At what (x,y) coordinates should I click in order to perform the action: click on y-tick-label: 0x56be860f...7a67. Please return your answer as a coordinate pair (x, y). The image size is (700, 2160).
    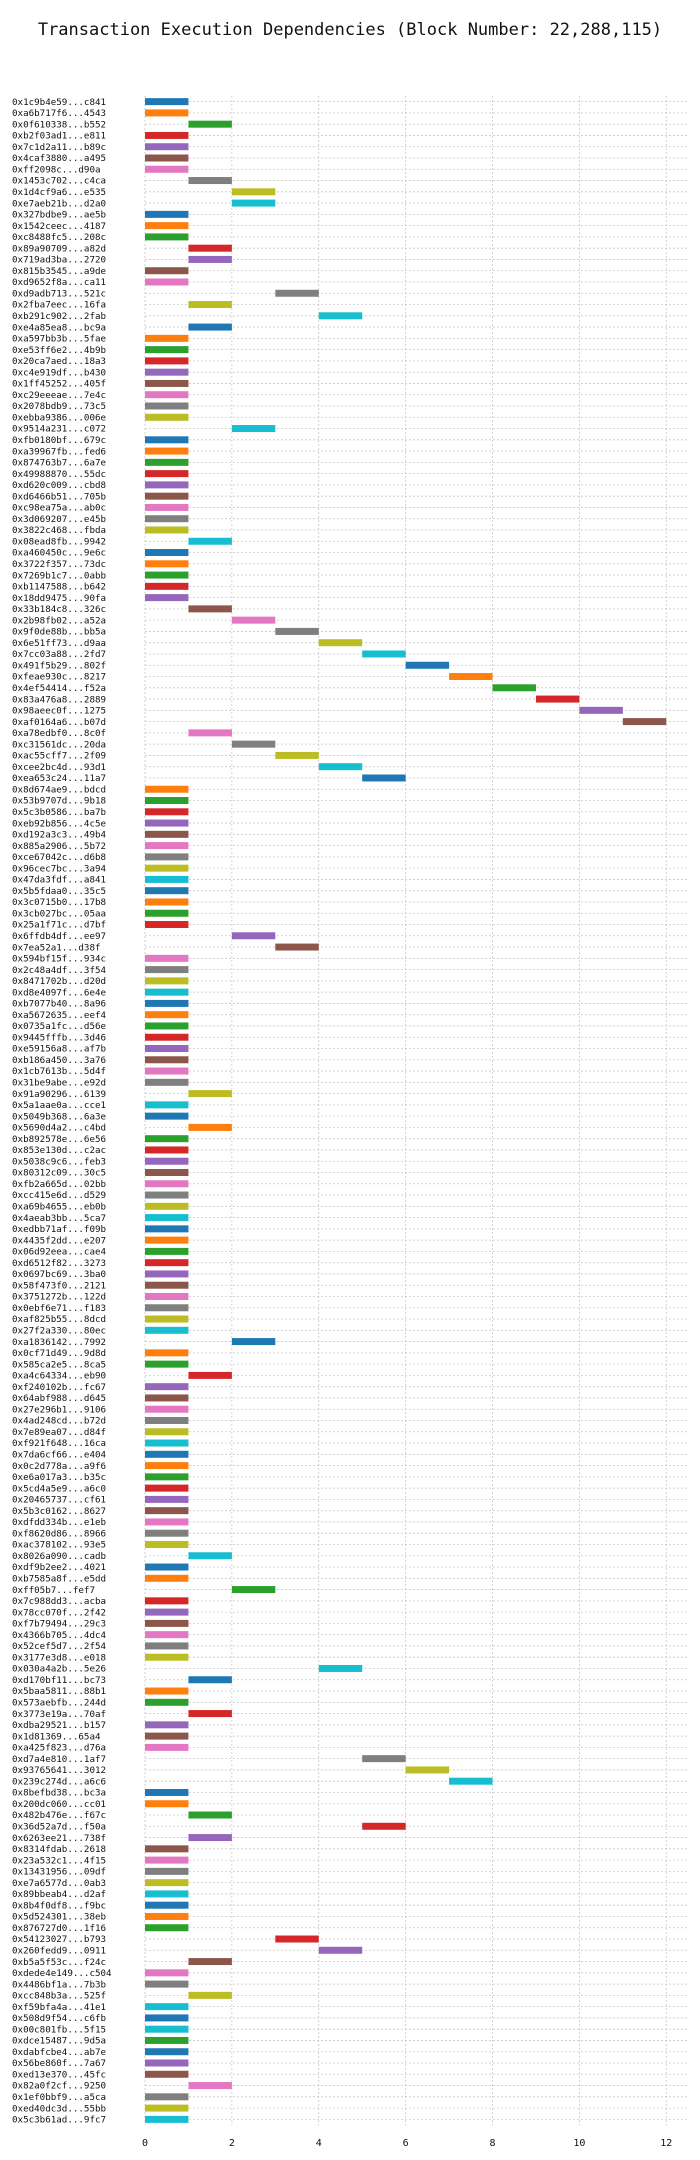
    Looking at the image, I should click on (59, 2063).